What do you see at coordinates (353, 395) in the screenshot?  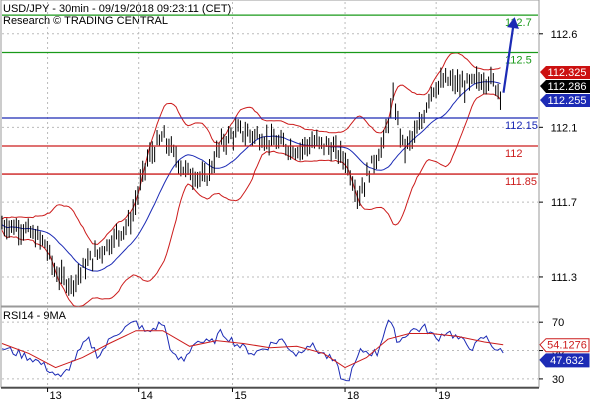 I see `time-axis-label: 18` at bounding box center [353, 395].